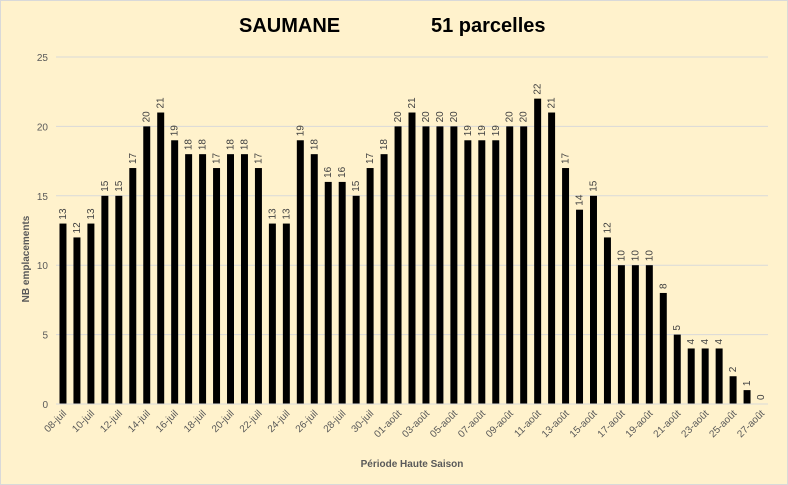 Image resolution: width=788 pixels, height=485 pixels. I want to click on y-tick-label: 0, so click(45, 405).